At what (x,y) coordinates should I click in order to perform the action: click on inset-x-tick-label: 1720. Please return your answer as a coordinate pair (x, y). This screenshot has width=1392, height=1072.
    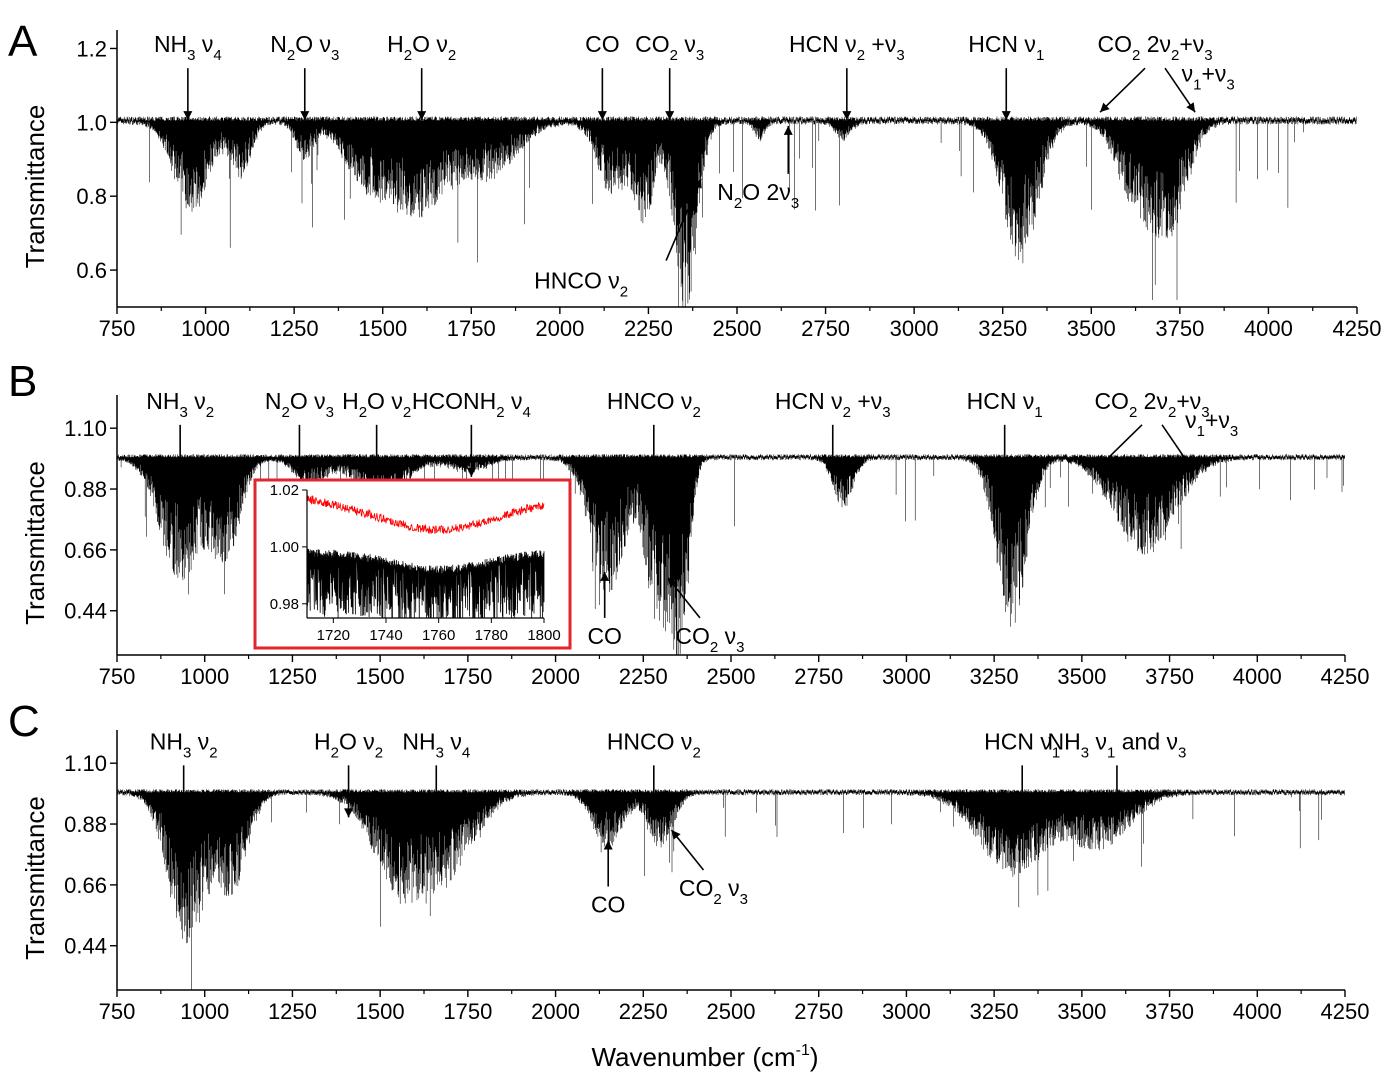
    Looking at the image, I should click on (333, 635).